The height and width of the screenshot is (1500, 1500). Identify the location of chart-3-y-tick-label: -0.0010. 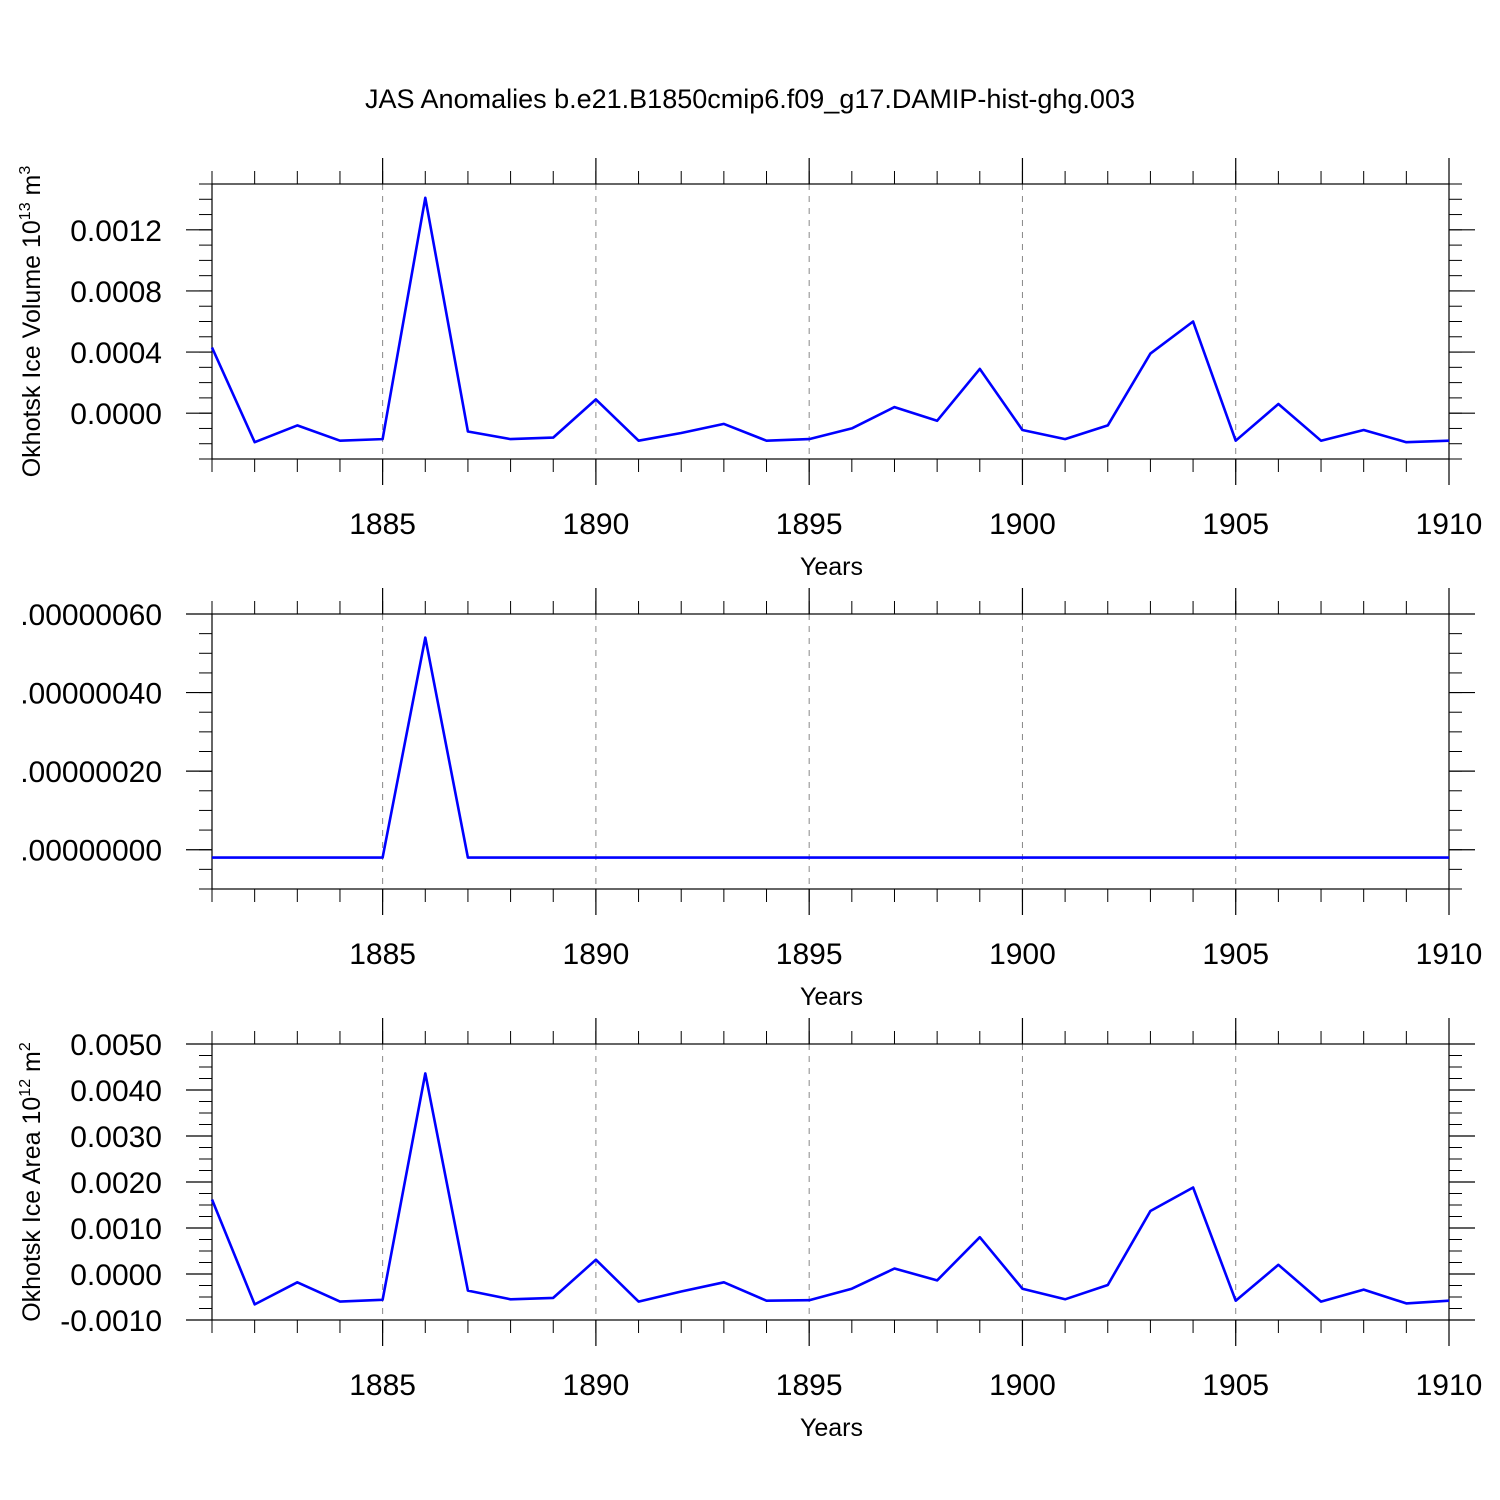
(111, 1321).